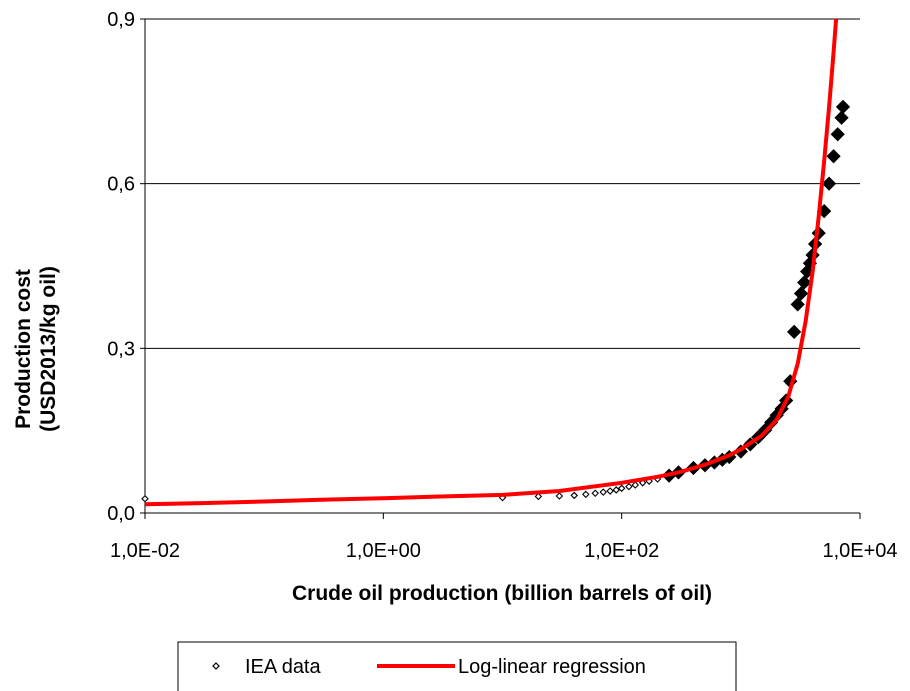 The image size is (910, 691). What do you see at coordinates (504, 537) in the screenshot?
I see `x-axis-ticks: 1,0E-02 1,0E+00 1,0E+02 1,0E+04` at bounding box center [504, 537].